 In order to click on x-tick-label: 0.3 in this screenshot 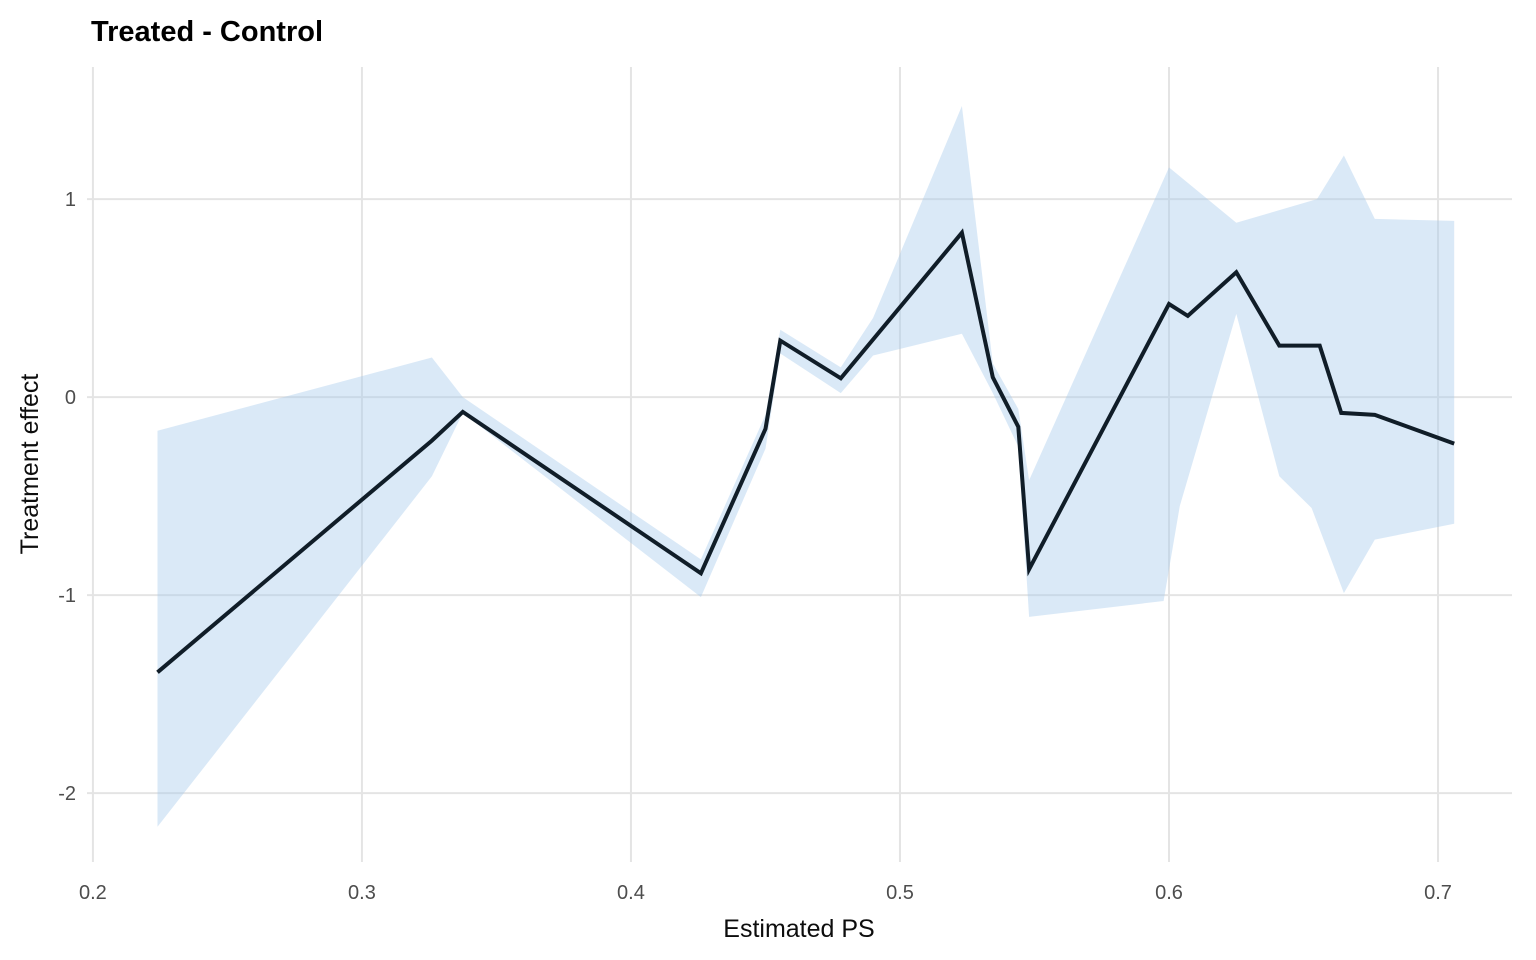, I will do `click(362, 893)`.